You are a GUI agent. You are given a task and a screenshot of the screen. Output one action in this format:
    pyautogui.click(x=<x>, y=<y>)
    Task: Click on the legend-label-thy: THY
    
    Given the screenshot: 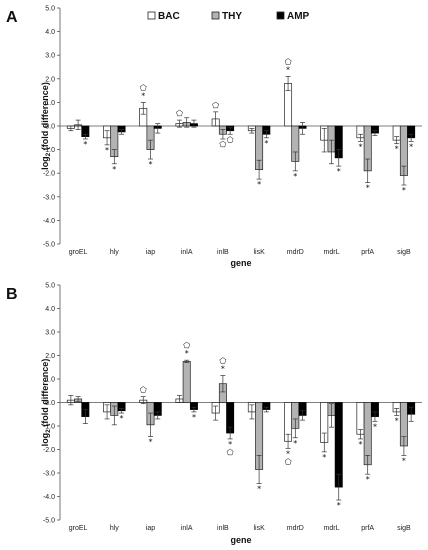 What is the action you would take?
    pyautogui.click(x=232, y=16)
    